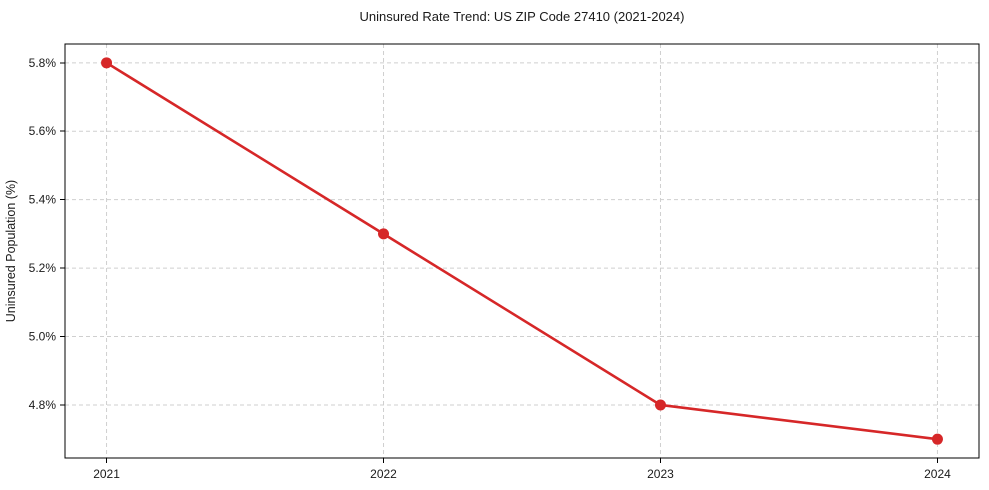  Describe the element at coordinates (43, 337) in the screenshot. I see `y-tick-label: 5.0%` at that location.